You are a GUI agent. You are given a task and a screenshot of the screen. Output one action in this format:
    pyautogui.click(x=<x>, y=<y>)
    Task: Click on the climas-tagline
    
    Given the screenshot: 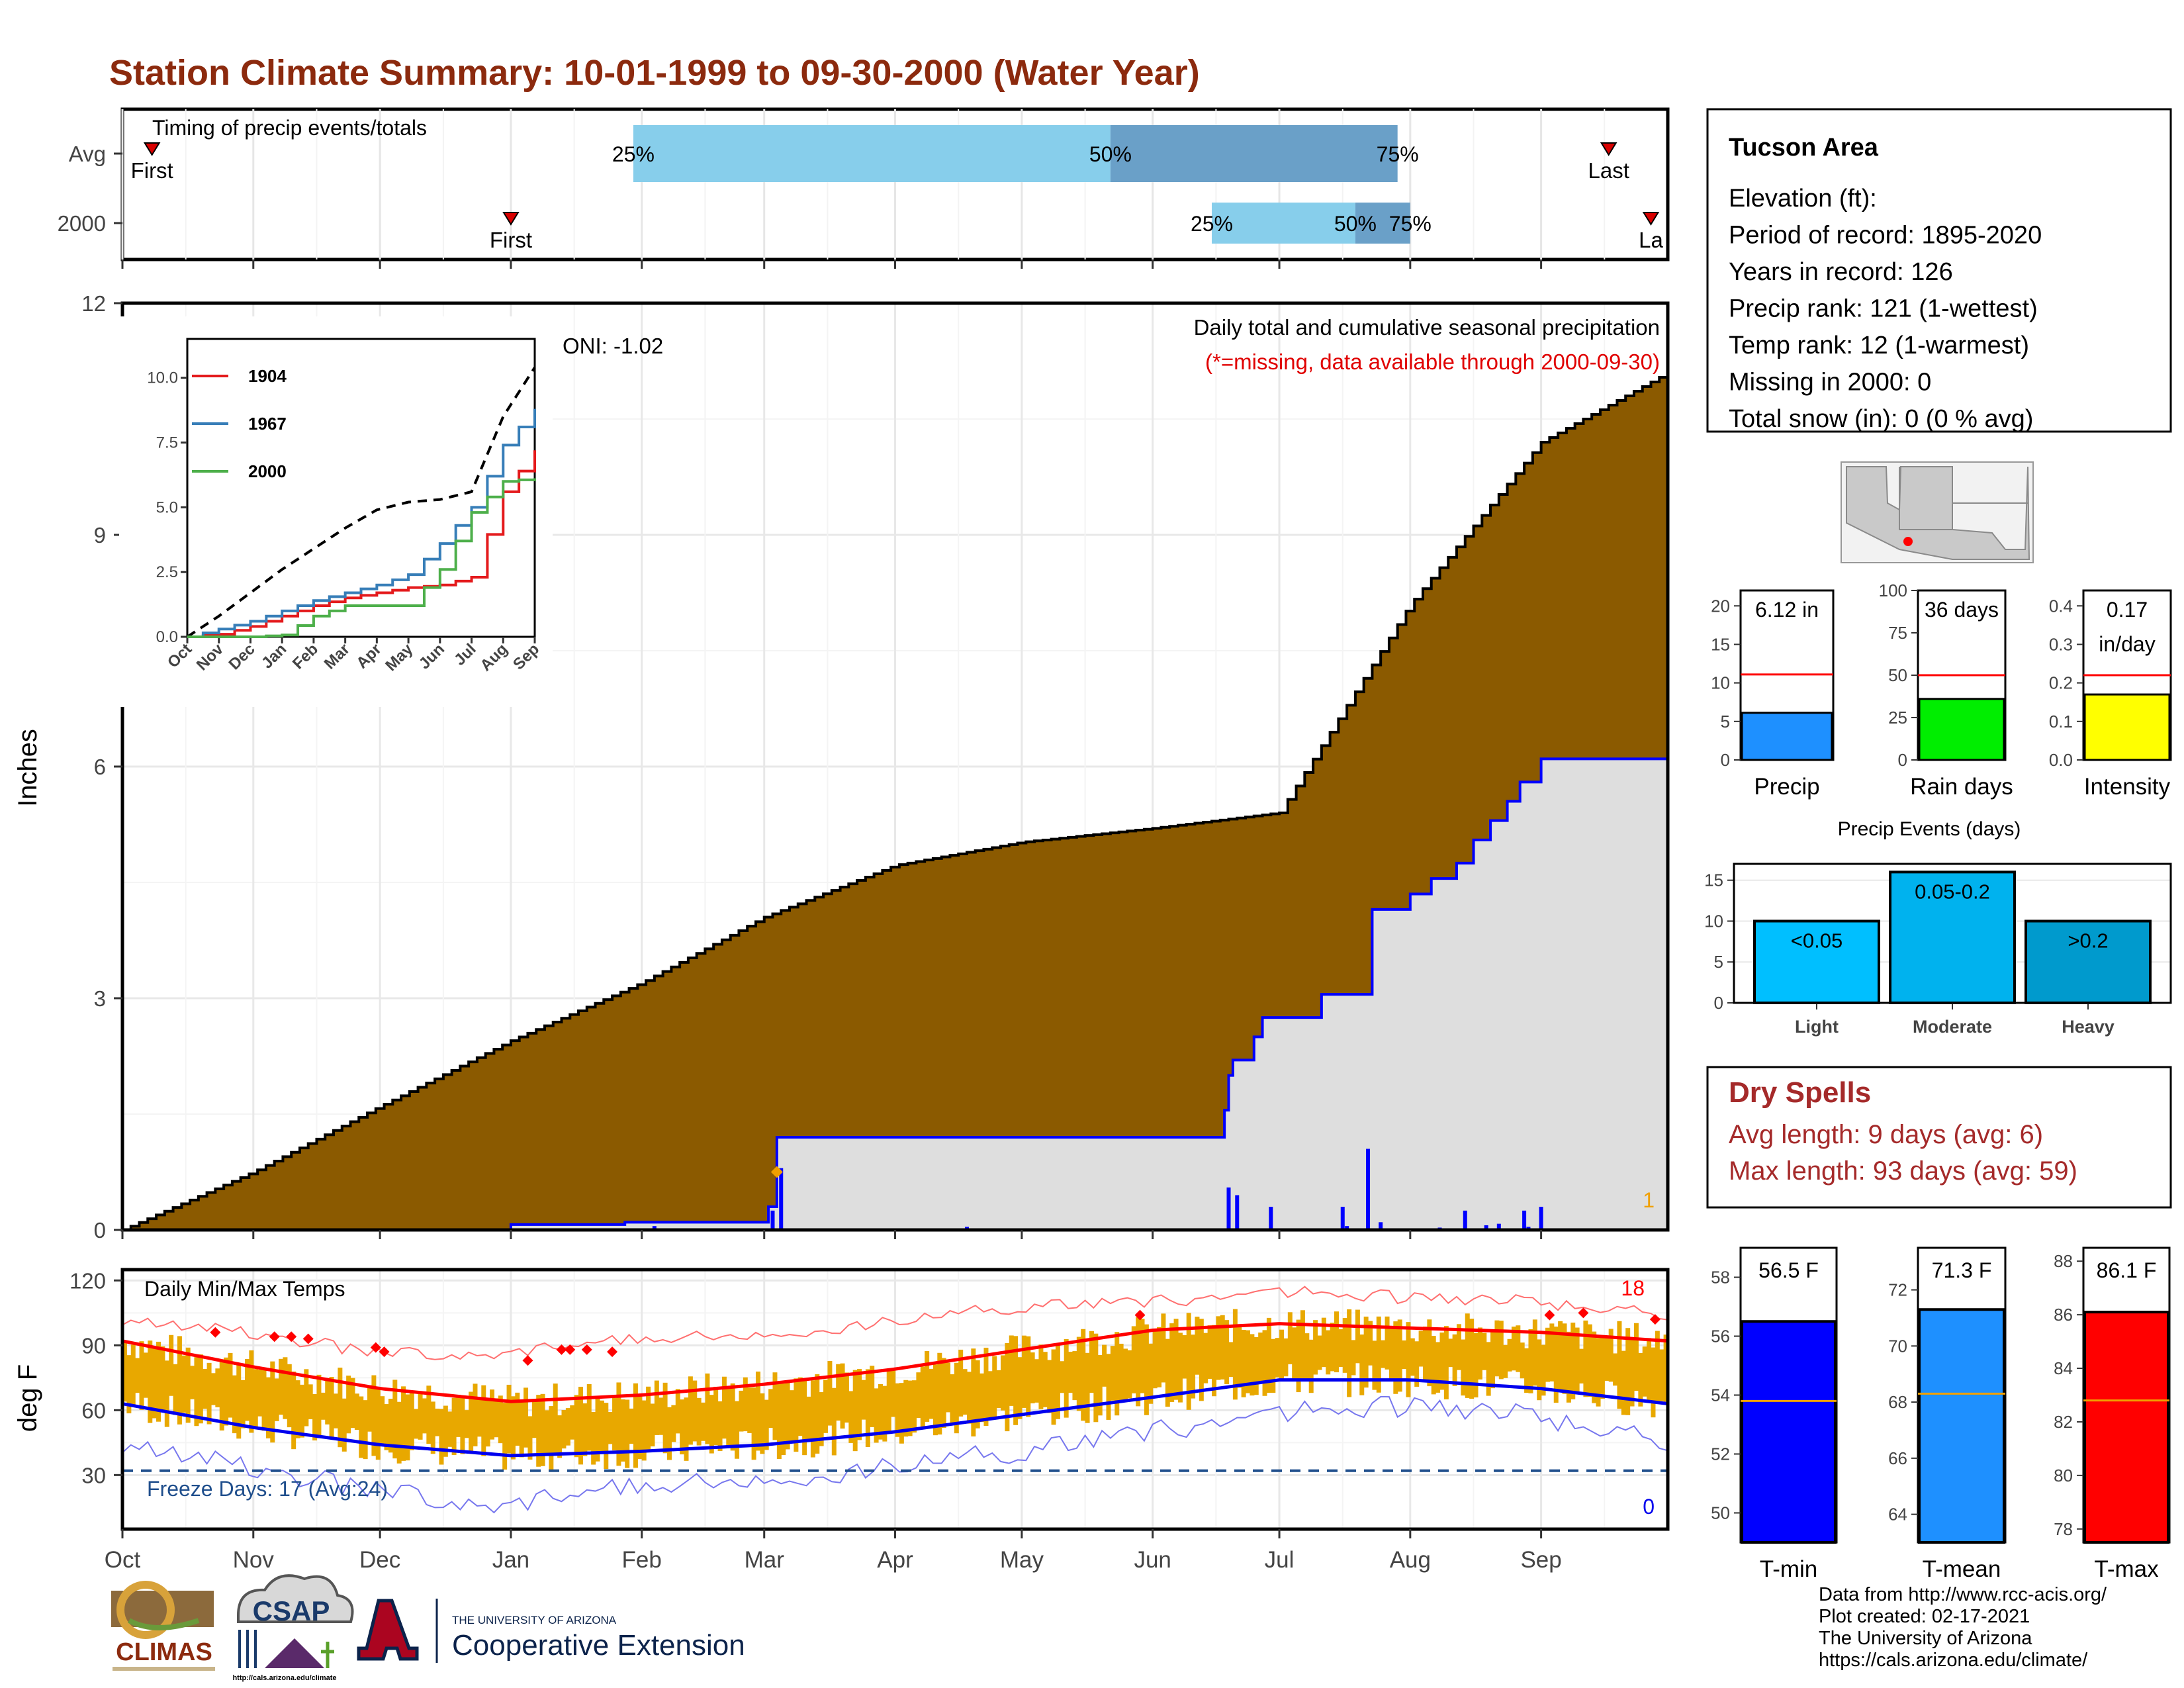 What is the action you would take?
    pyautogui.click(x=164, y=1669)
    